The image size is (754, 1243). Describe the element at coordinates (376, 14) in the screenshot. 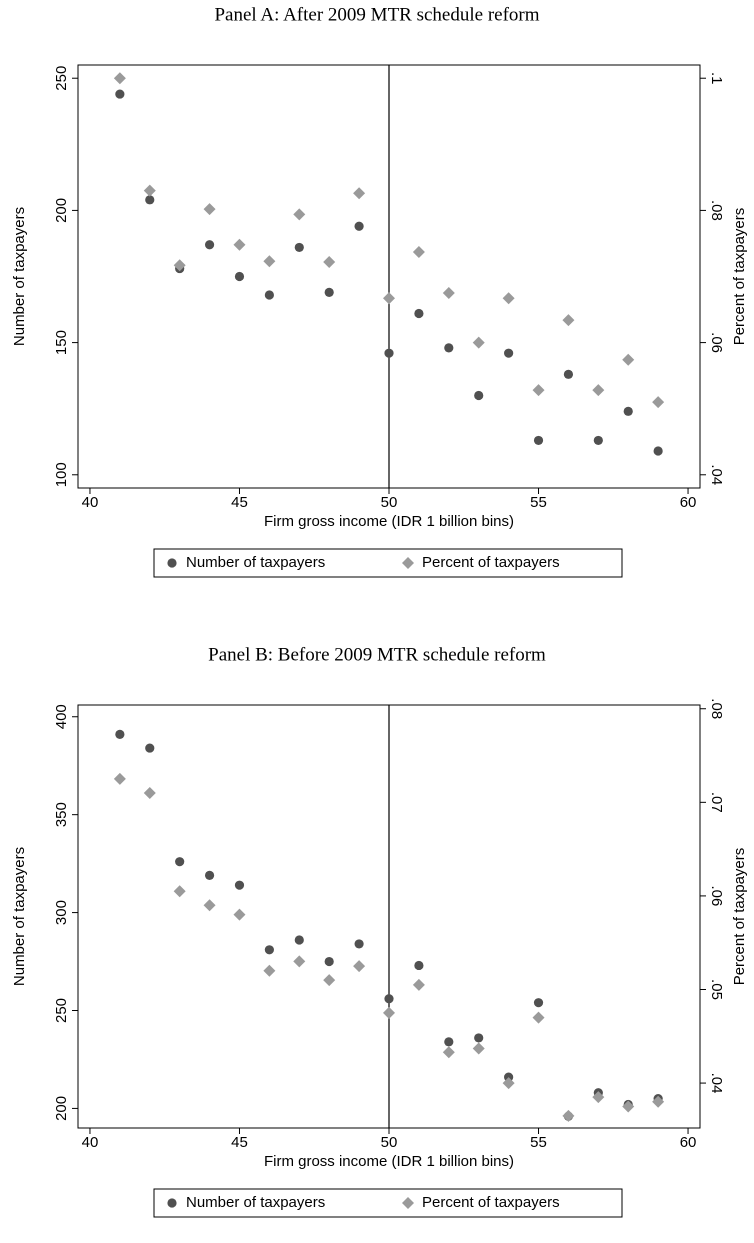

I see `chart-title: Panel A: After 2009 MTR schedule reform` at that location.